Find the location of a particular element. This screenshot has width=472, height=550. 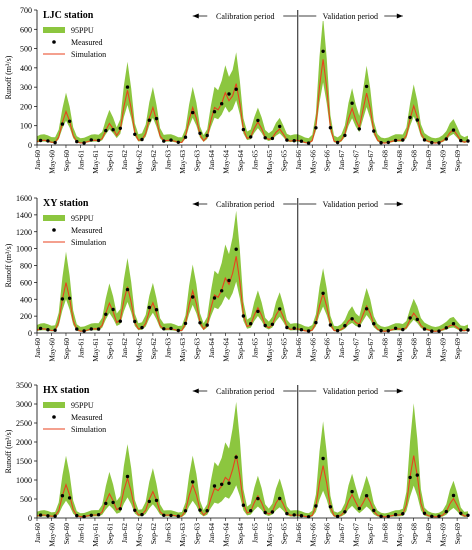

y-tick-label: 0 is located at coordinates (30, 333).